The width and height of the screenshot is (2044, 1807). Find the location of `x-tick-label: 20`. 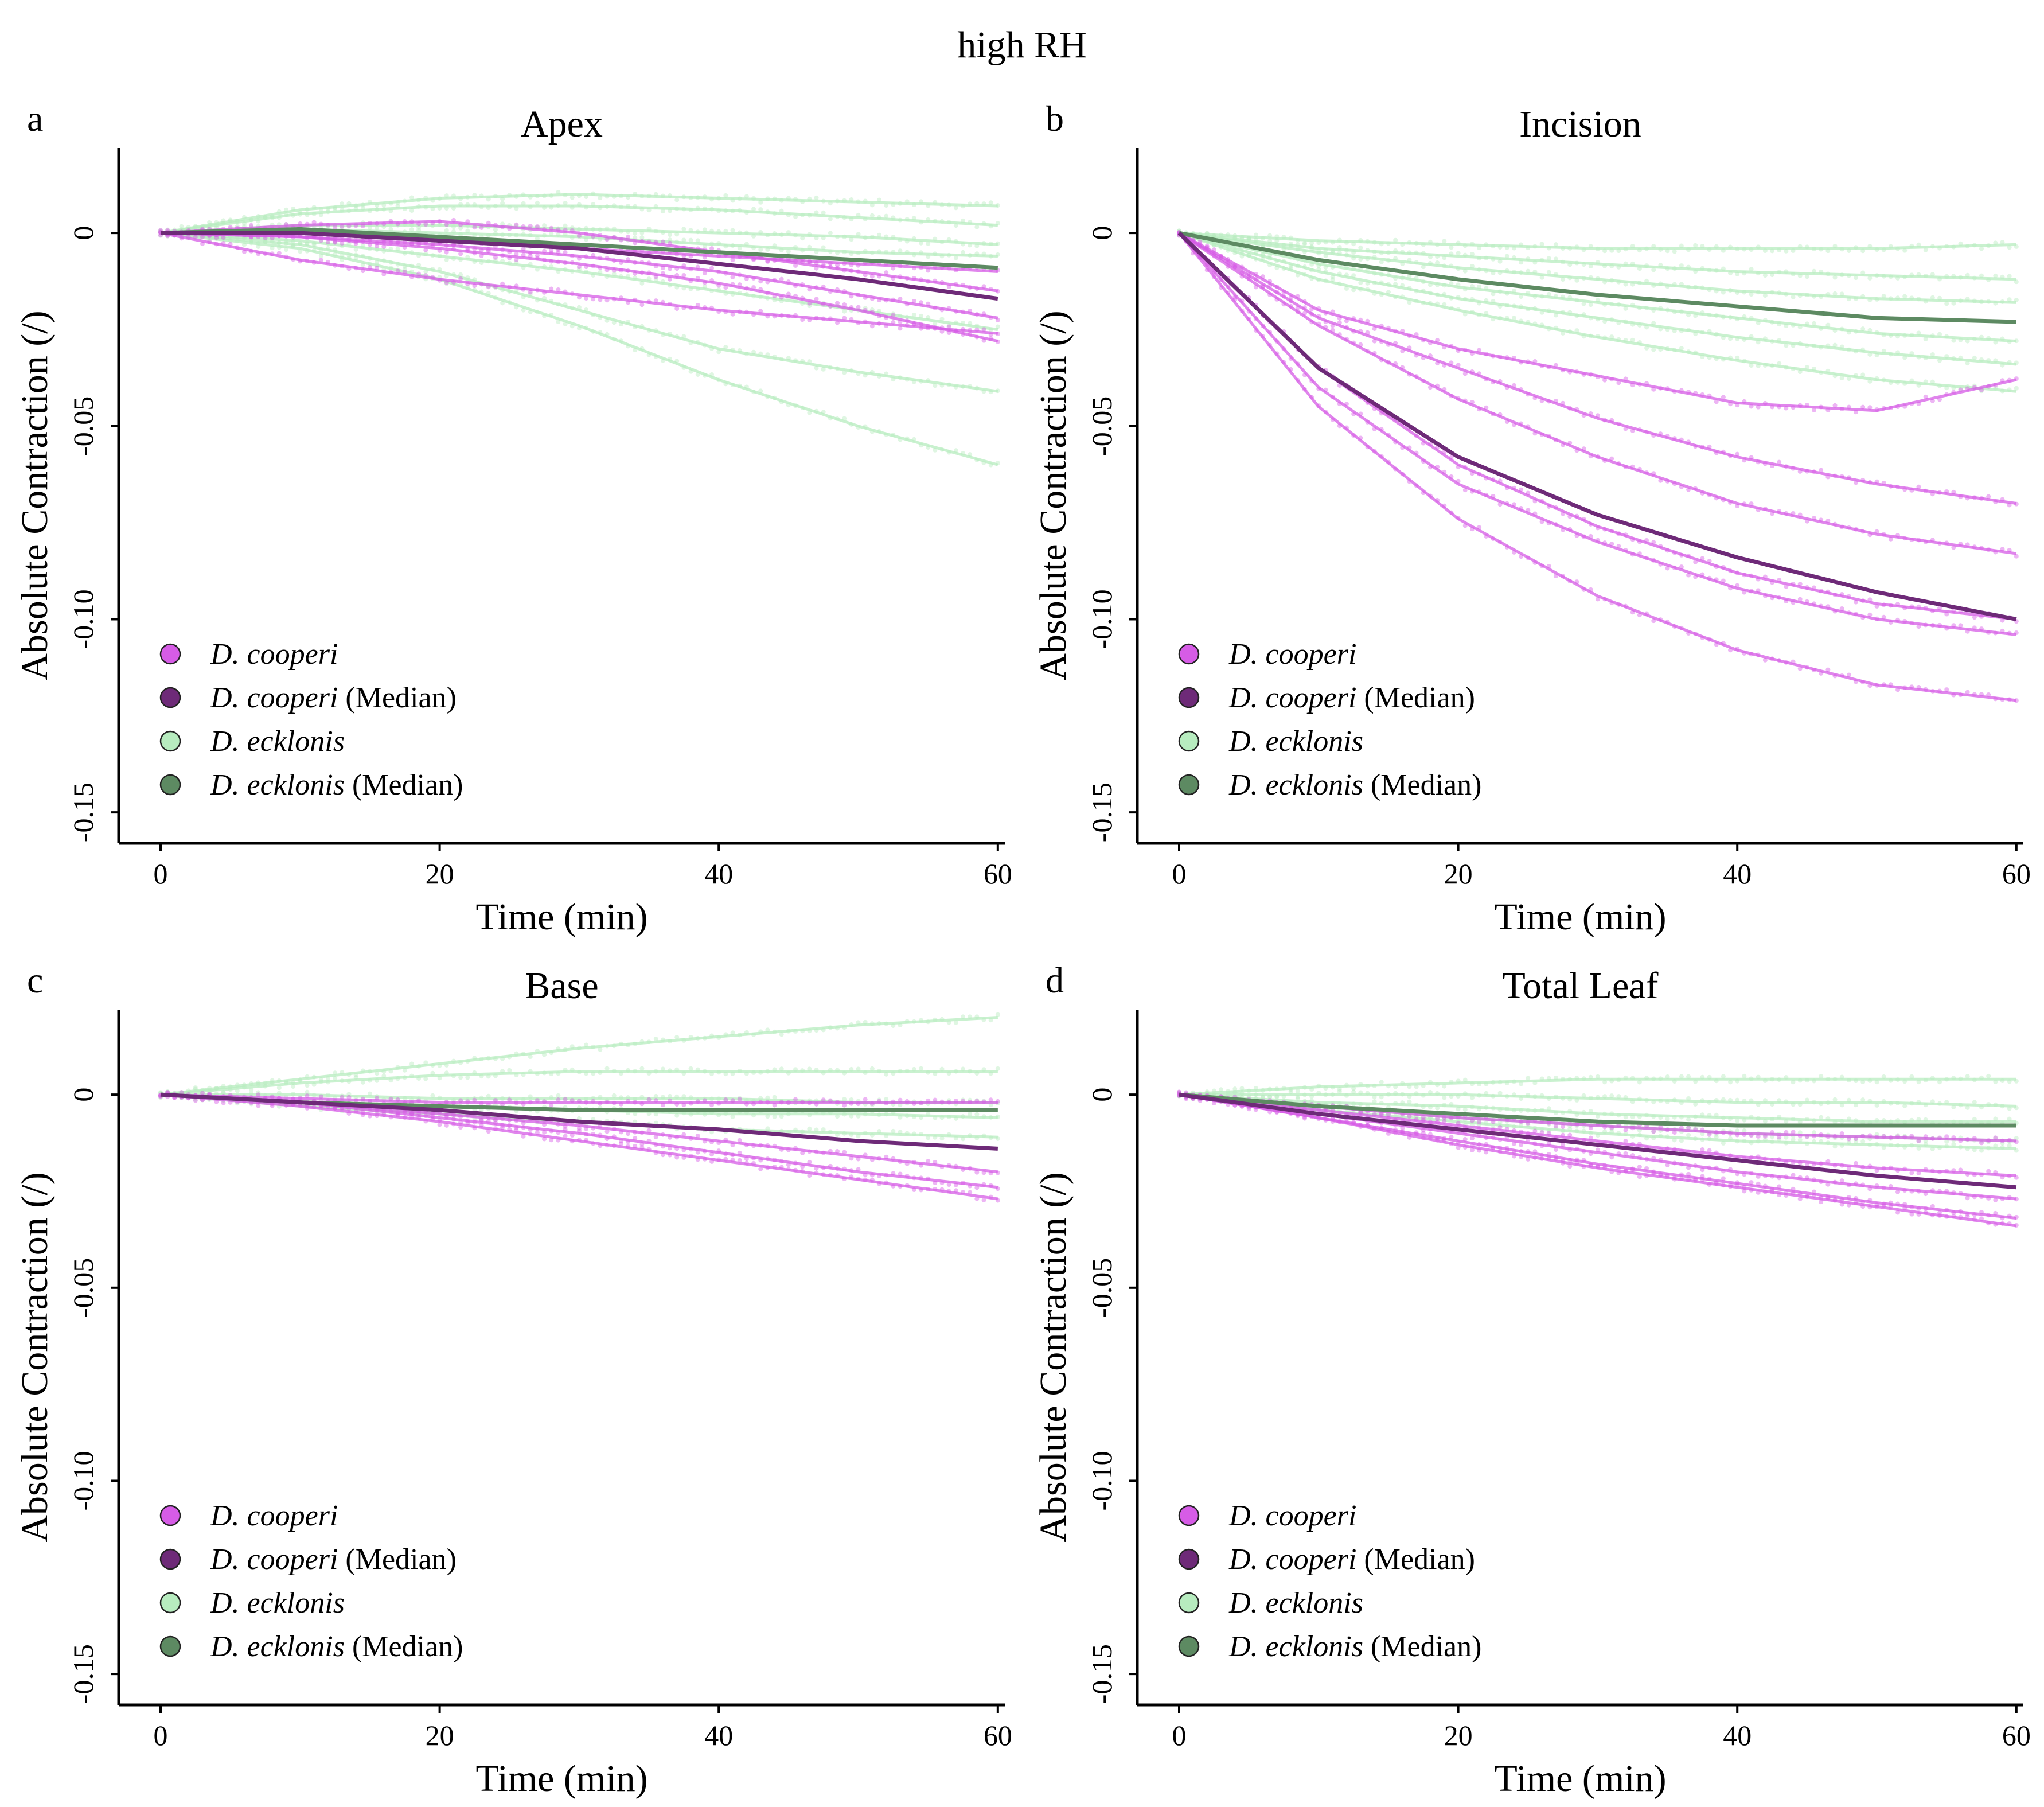

x-tick-label: 20 is located at coordinates (1458, 1735).